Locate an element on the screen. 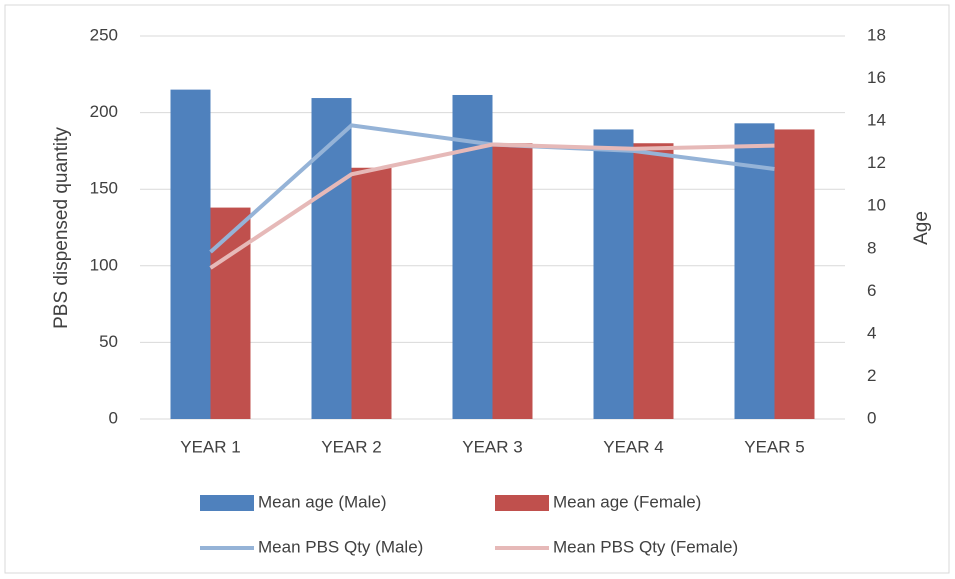 The height and width of the screenshot is (579, 955). x-tick-label: YEAR 5 is located at coordinates (774, 446).